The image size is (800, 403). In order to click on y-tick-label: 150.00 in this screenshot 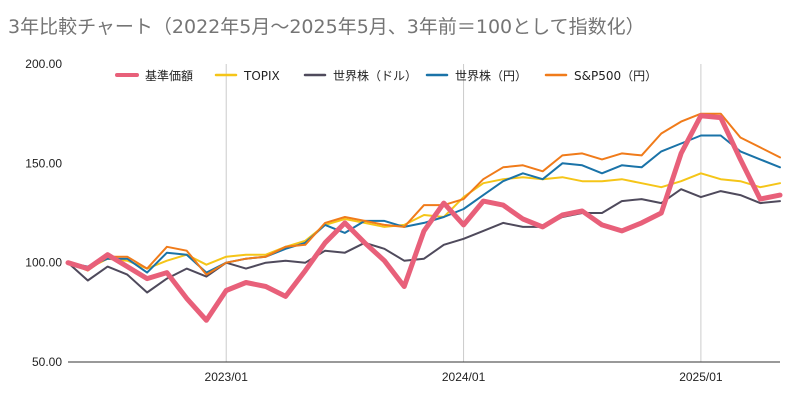, I will do `click(43, 163)`.